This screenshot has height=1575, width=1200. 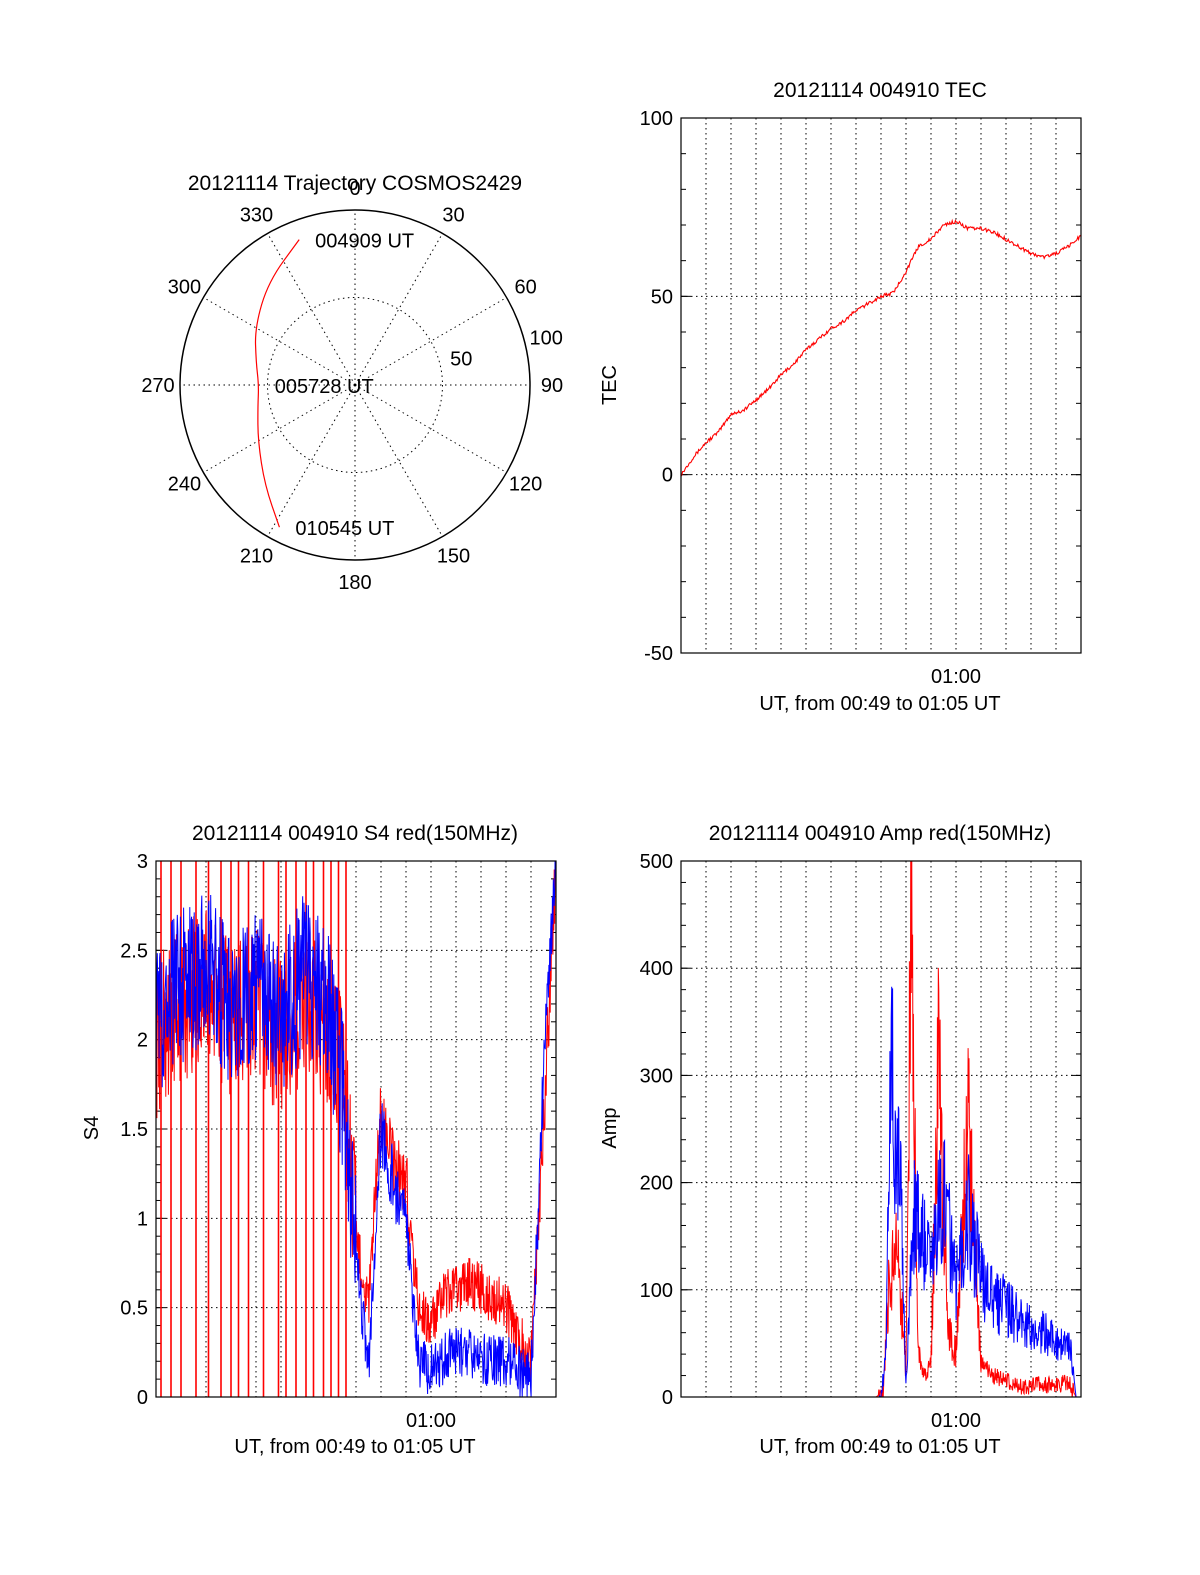 What do you see at coordinates (142, 1398) in the screenshot?
I see `s4-ytick-label: 0` at bounding box center [142, 1398].